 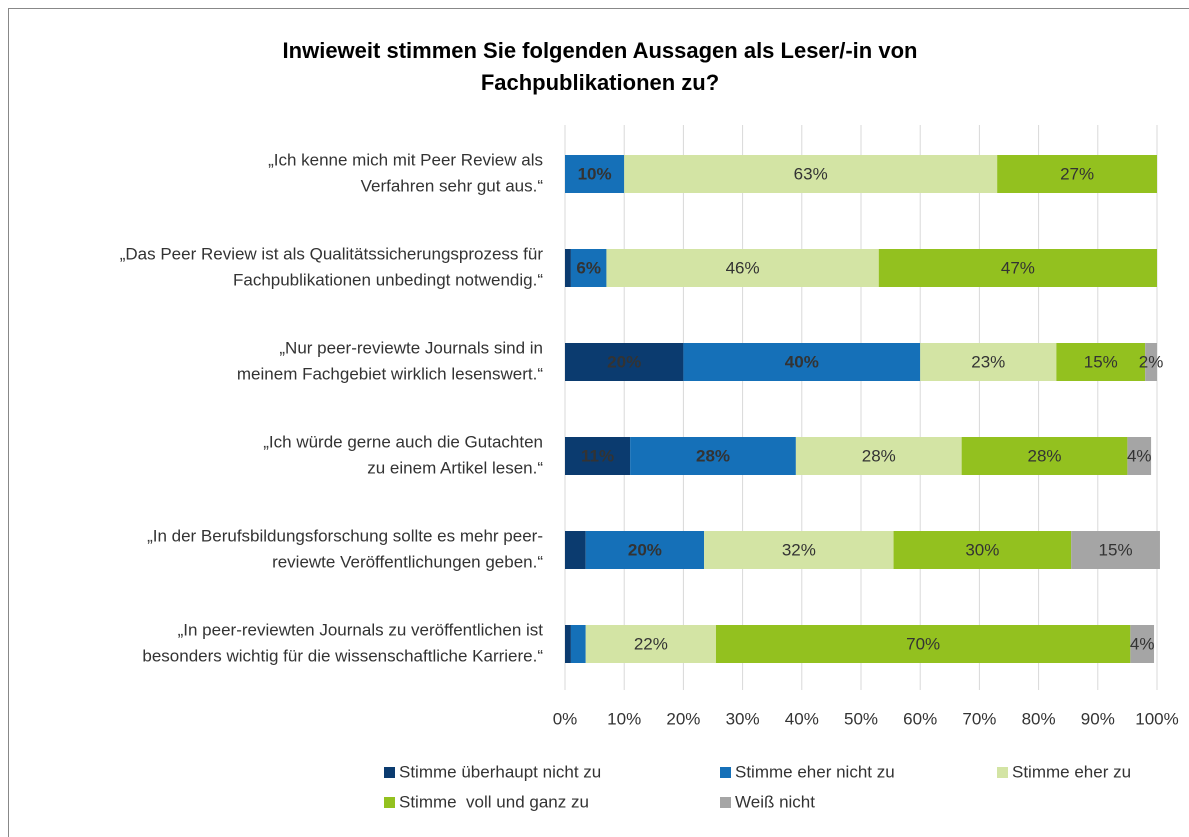 I want to click on data-label: 11%, so click(x=597, y=455).